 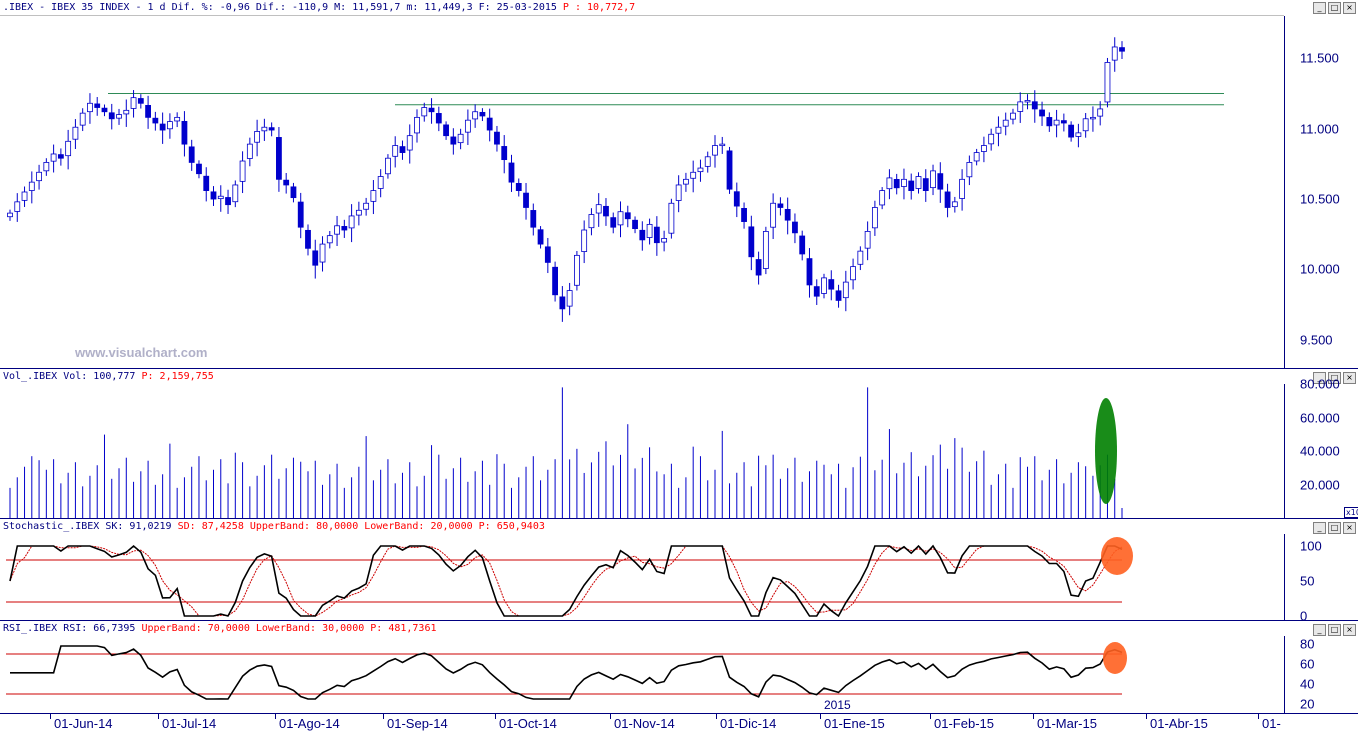 I want to click on x-axis-label: 01-Jul-14, so click(x=189, y=723).